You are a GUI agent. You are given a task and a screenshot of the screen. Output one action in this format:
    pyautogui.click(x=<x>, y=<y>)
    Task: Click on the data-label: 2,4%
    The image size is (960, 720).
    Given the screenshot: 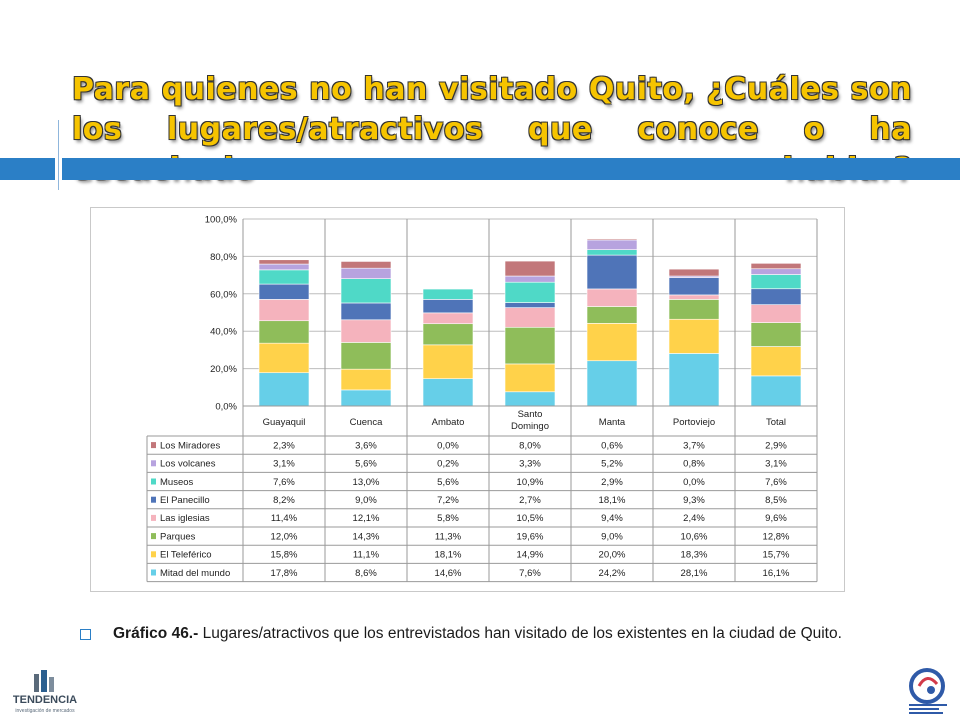 What is the action you would take?
    pyautogui.click(x=694, y=518)
    